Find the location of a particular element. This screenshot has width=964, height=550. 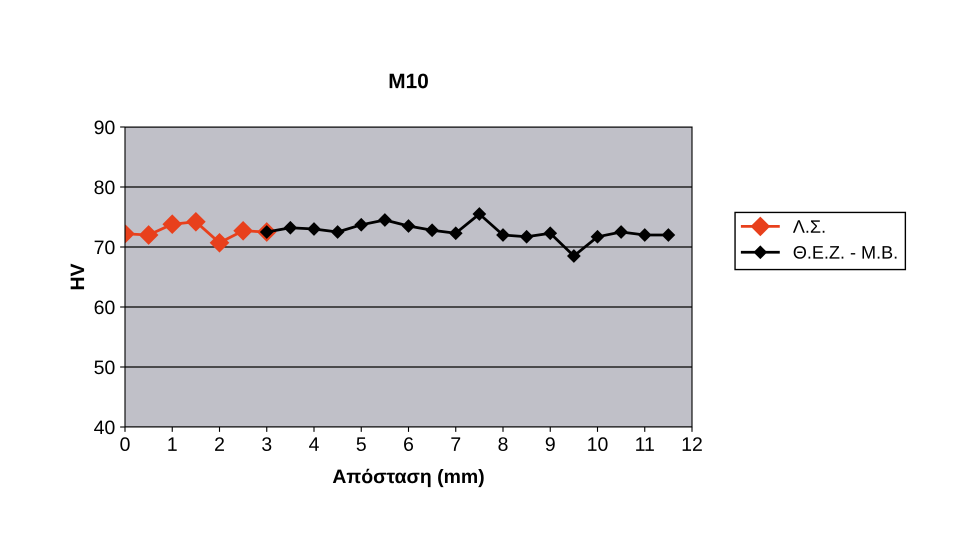

legend-label: Θ.Ε.Ζ. - Μ.Β. is located at coordinates (845, 252).